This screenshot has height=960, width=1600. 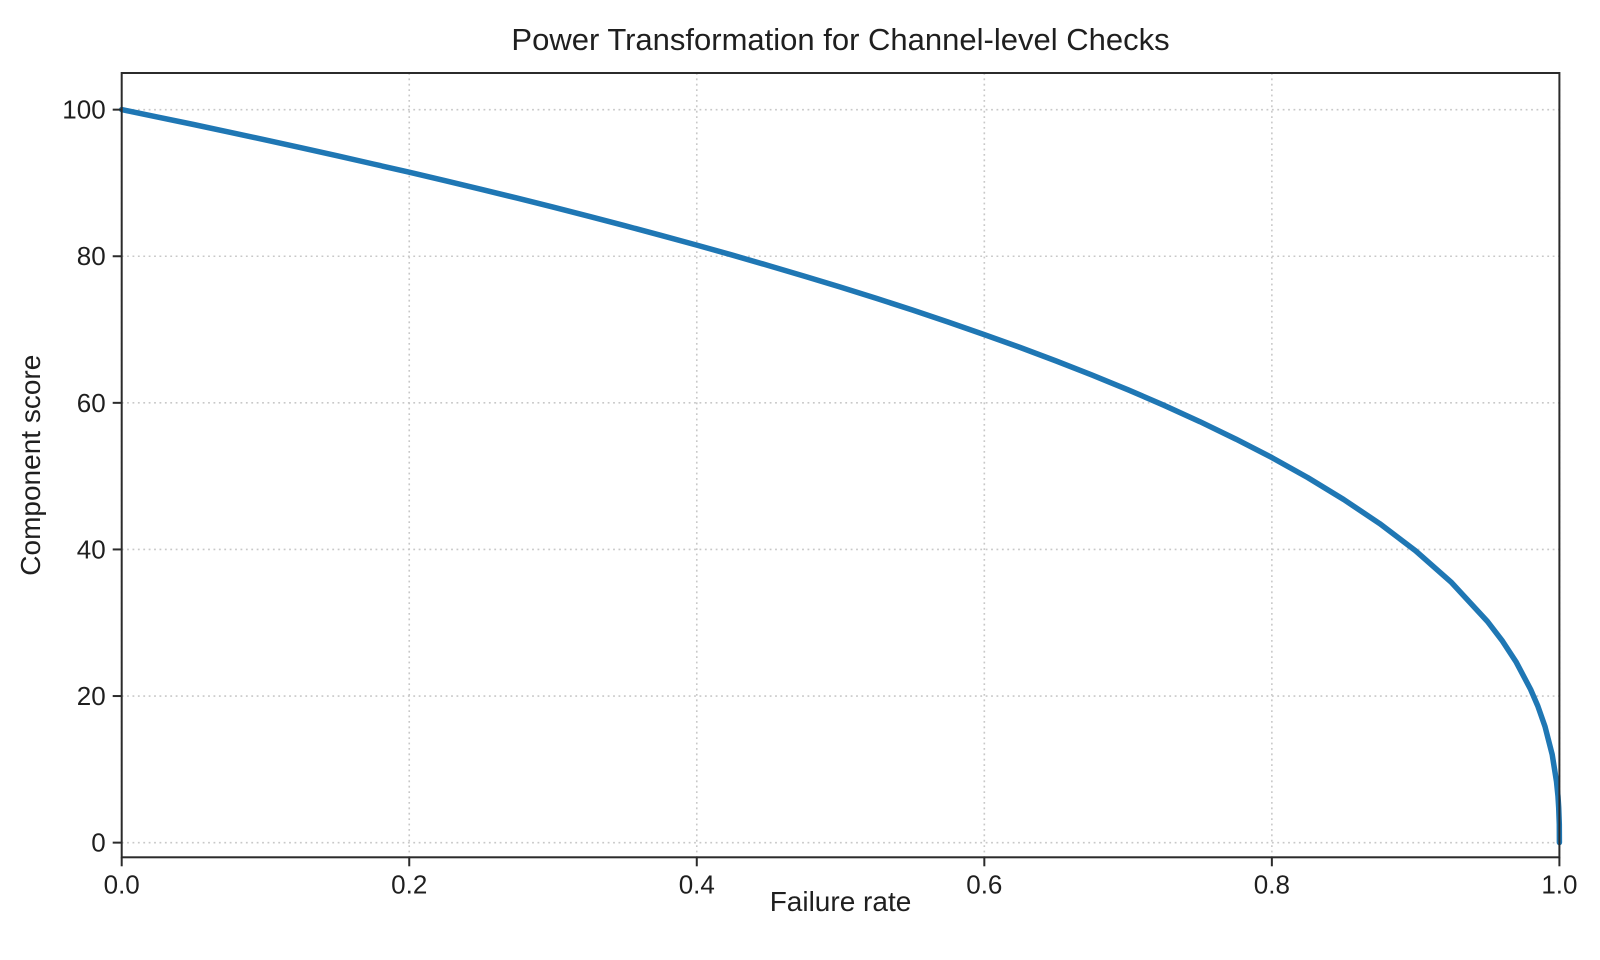 I want to click on y-tick-label: 80, so click(x=91, y=256).